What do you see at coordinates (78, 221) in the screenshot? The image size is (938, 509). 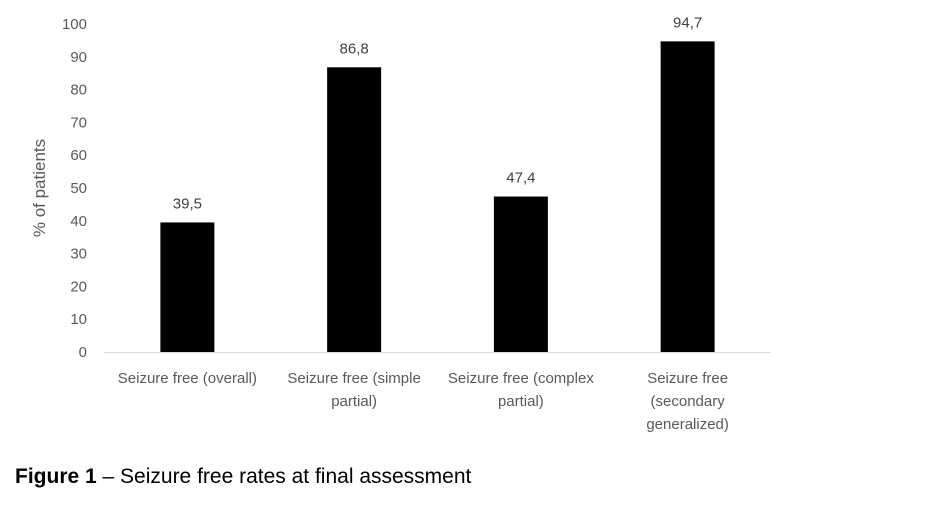 I see `y-tick-label: 40` at bounding box center [78, 221].